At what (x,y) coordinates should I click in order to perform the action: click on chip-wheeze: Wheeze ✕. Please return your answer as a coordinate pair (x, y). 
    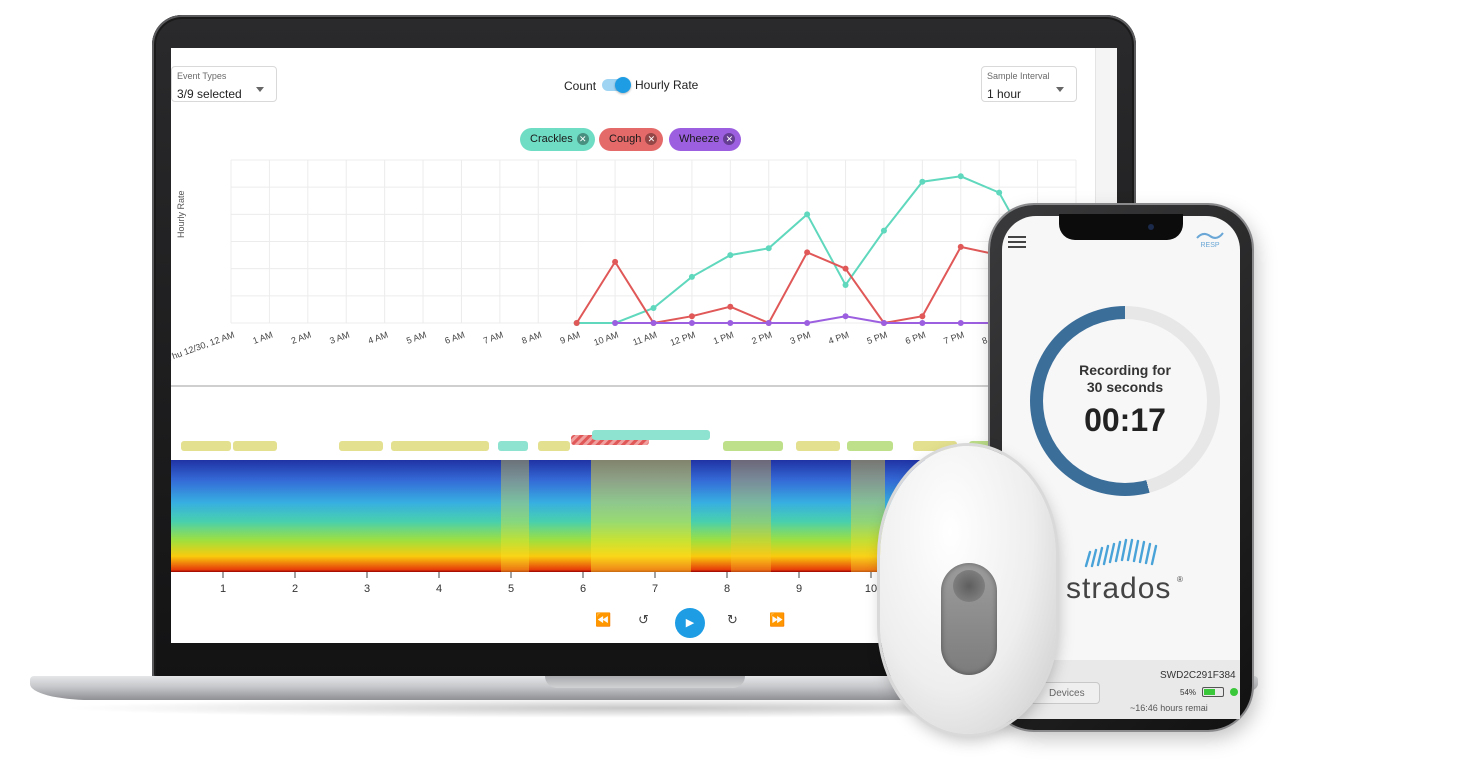
    Looking at the image, I should click on (705, 139).